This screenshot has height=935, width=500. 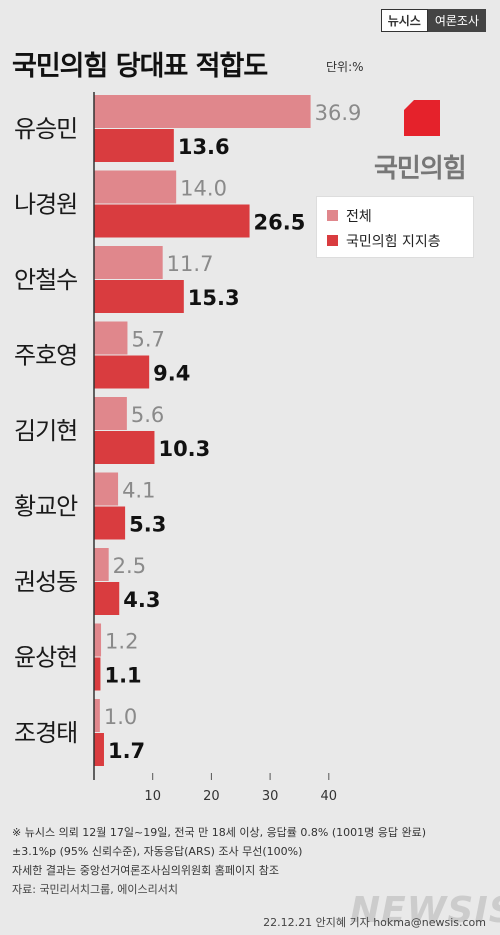 I want to click on legend-label-overall: 전체, so click(x=359, y=216).